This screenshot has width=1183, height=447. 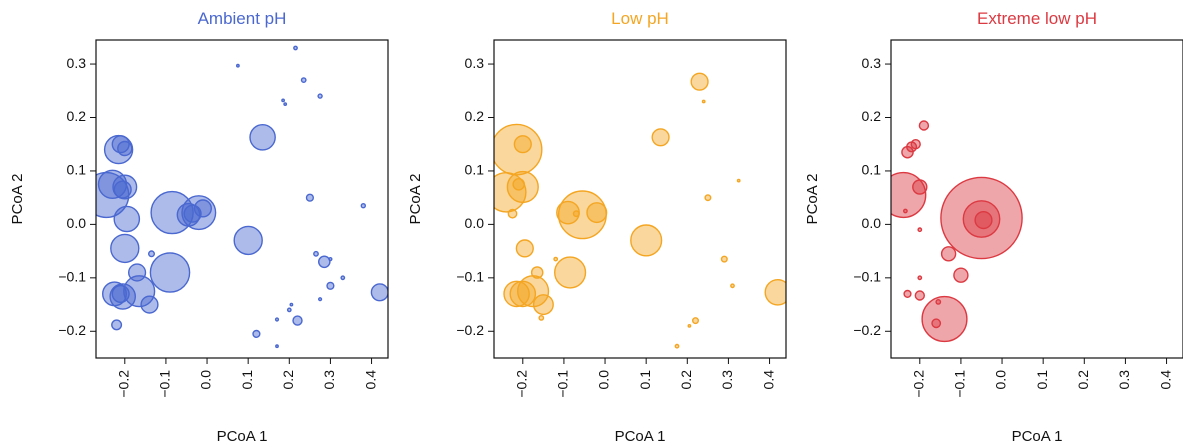 What do you see at coordinates (1037, 18) in the screenshot?
I see `panel-title: Extreme low pH` at bounding box center [1037, 18].